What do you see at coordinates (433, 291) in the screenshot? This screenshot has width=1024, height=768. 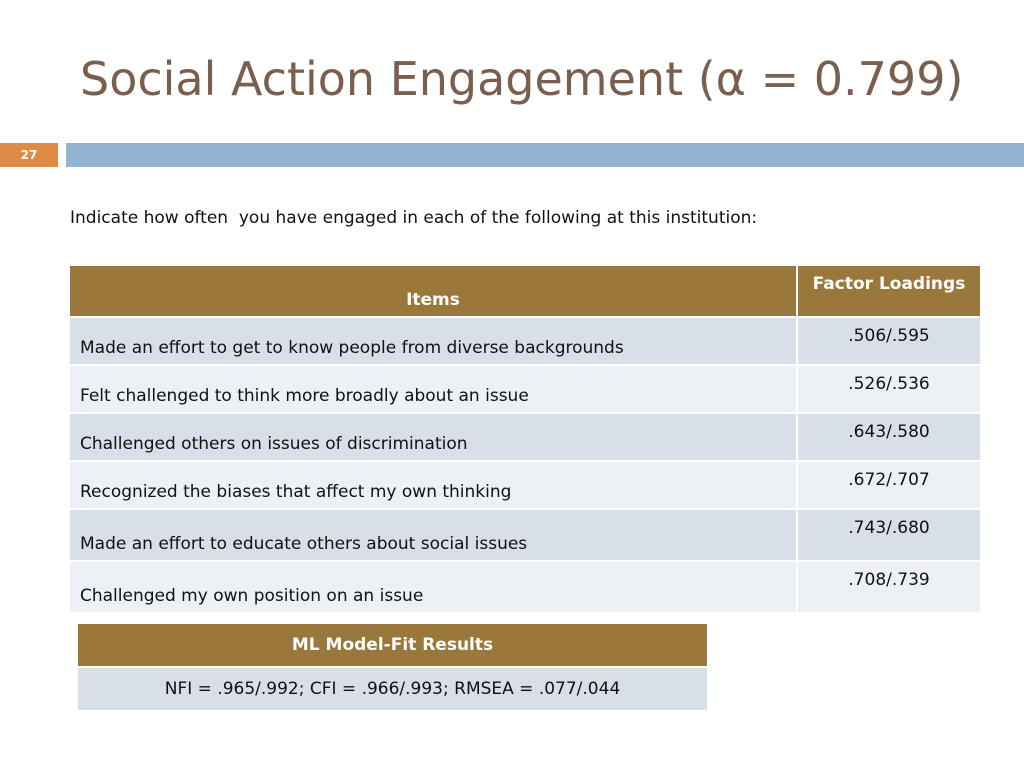 I see `items-header: Items` at bounding box center [433, 291].